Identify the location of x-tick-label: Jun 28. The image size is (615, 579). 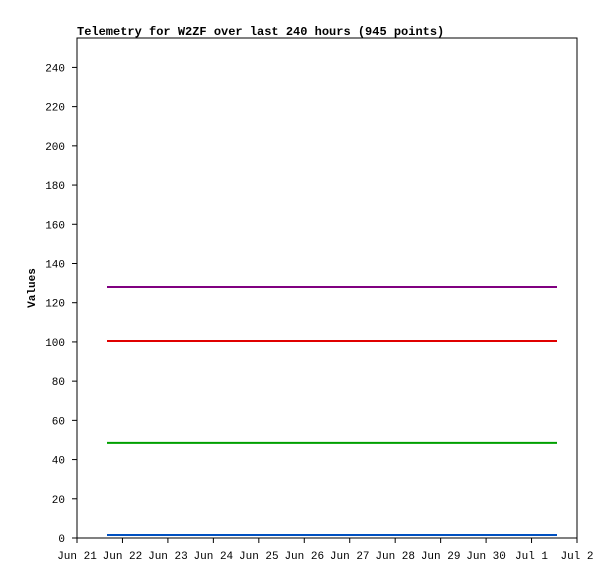
(395, 557).